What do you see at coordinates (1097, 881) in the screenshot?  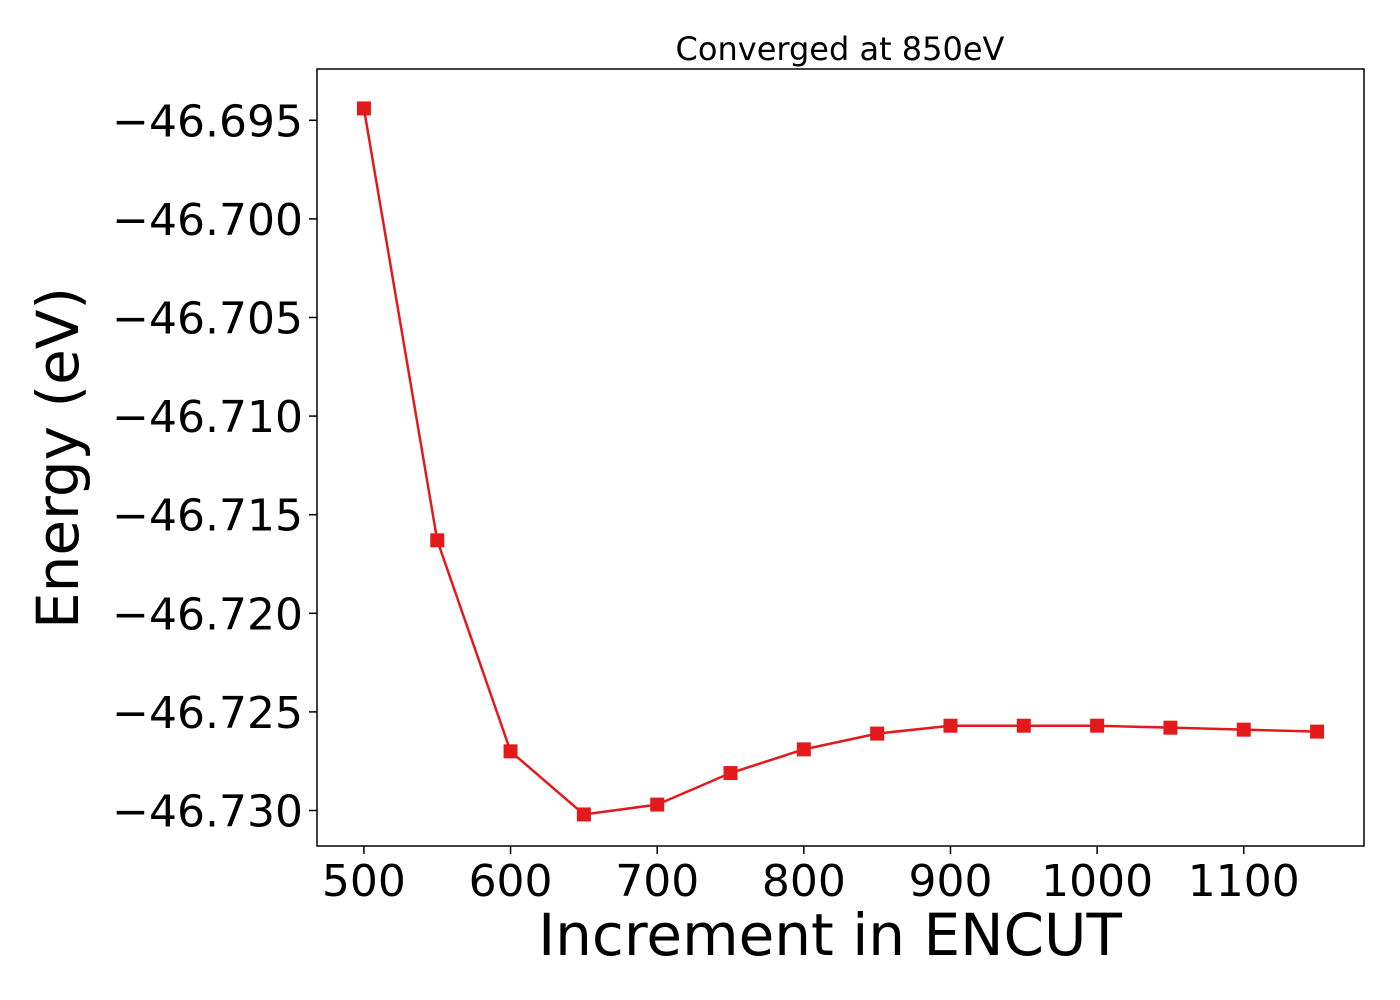 I see `x-tick-label: 1000` at bounding box center [1097, 881].